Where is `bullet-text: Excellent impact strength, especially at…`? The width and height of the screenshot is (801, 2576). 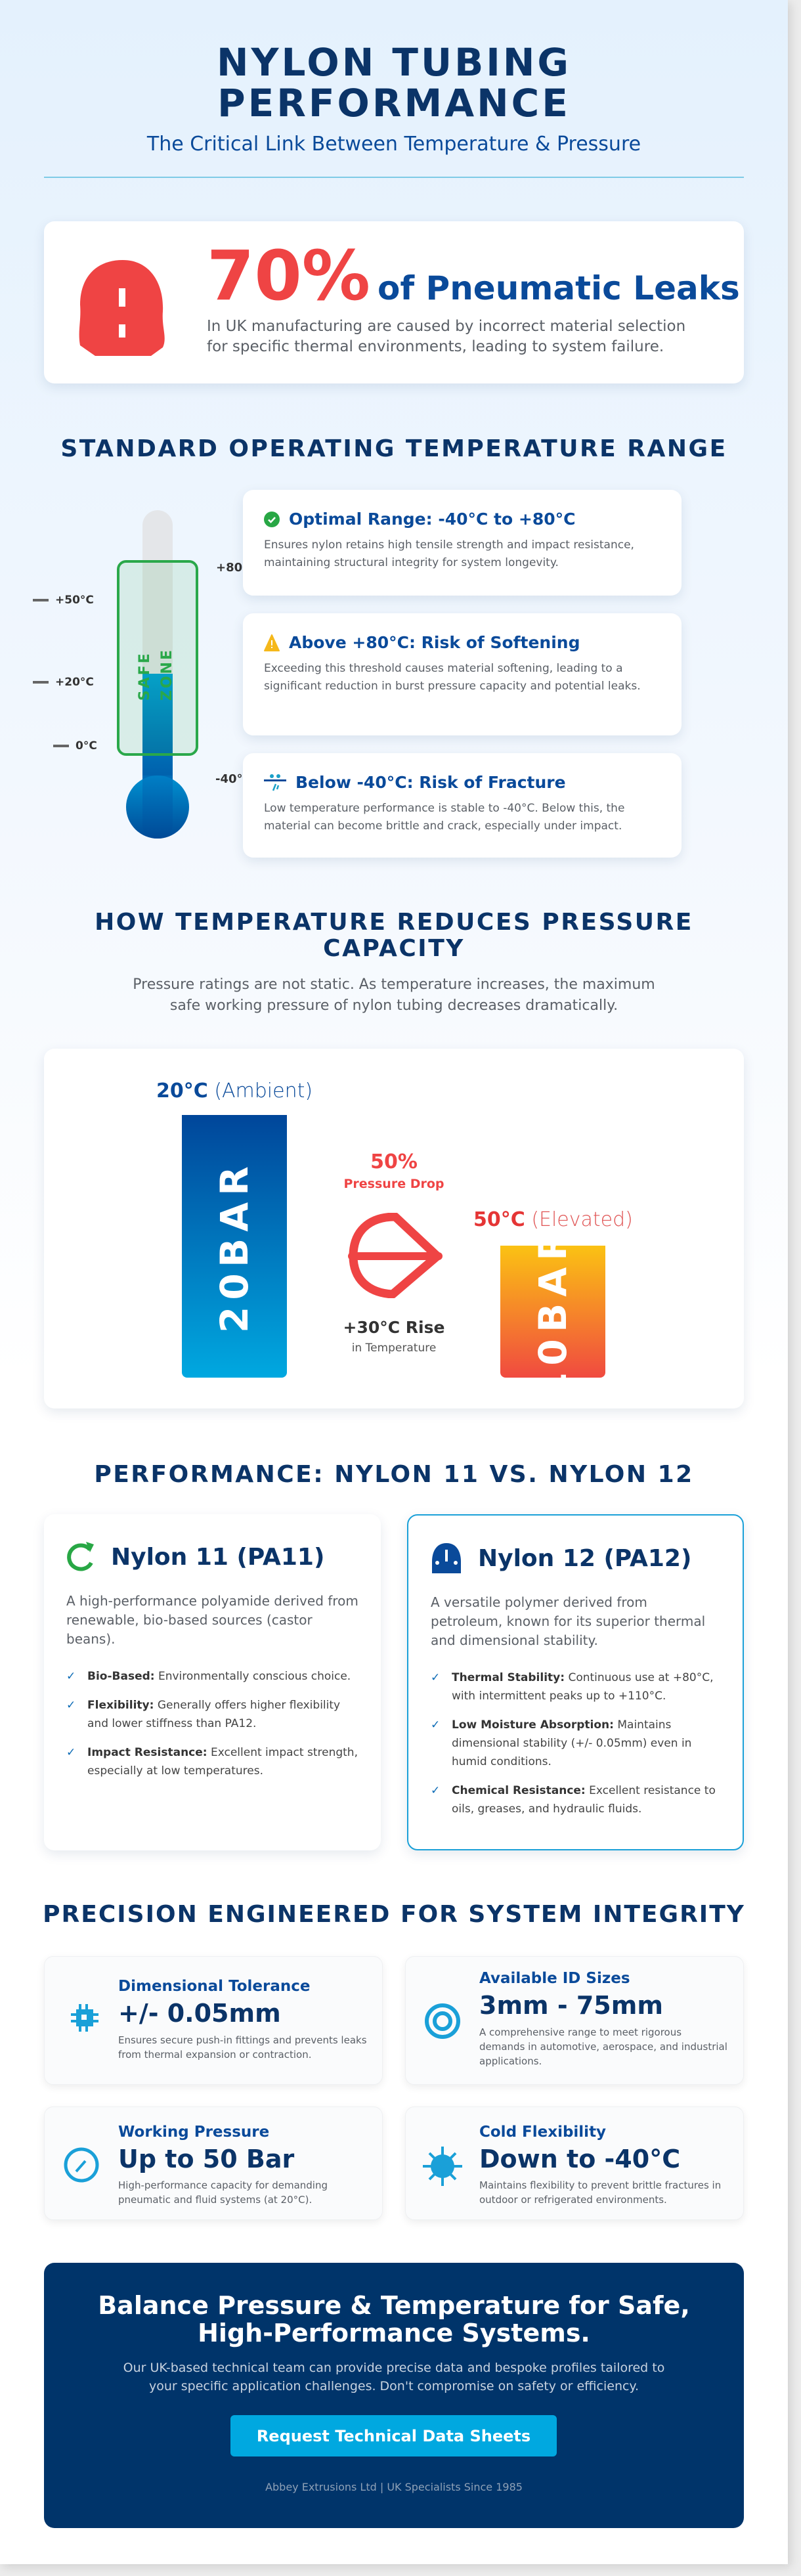
bullet-text: Excellent impact strength, especially at… is located at coordinates (222, 1762).